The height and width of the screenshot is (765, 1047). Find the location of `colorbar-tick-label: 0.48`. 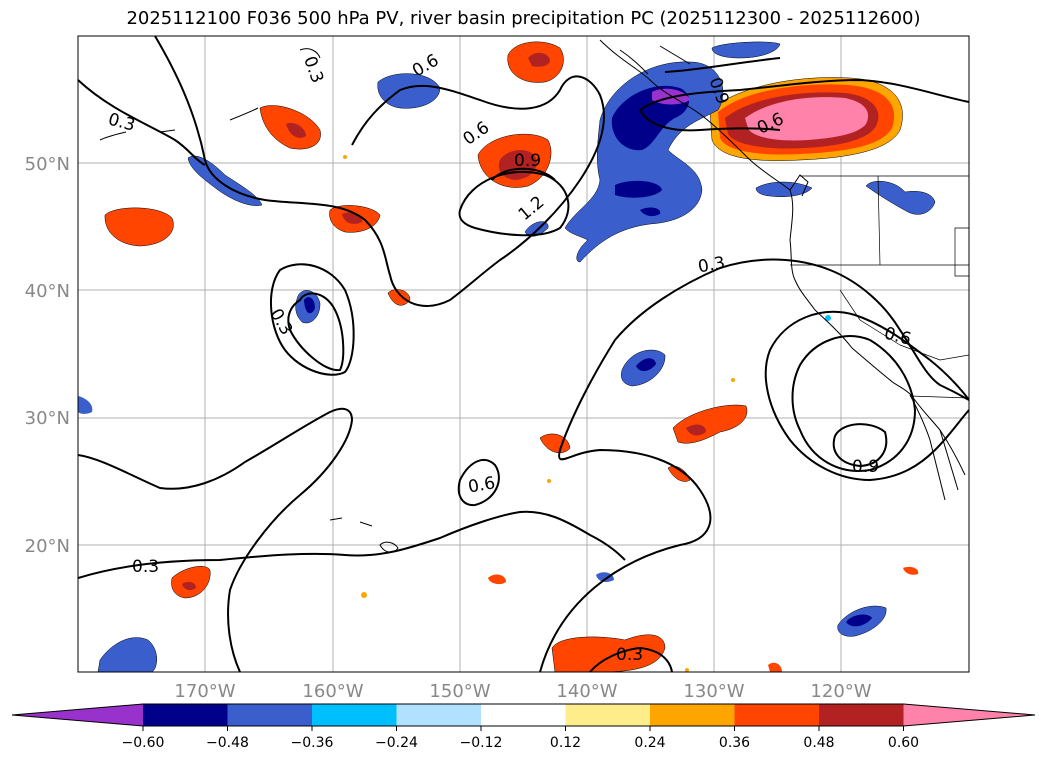

colorbar-tick-label: 0.48 is located at coordinates (818, 743).